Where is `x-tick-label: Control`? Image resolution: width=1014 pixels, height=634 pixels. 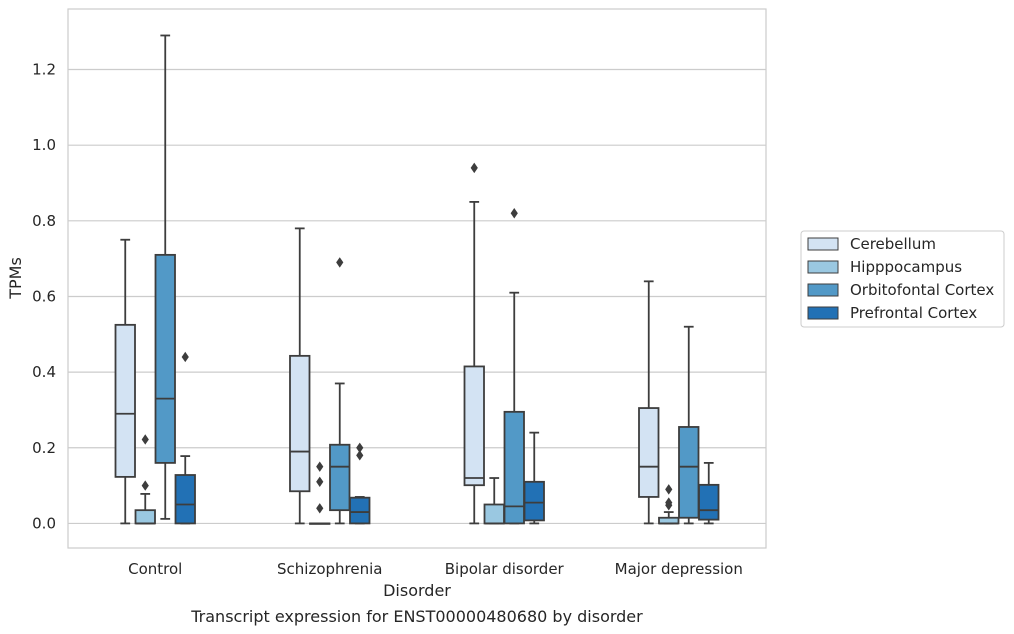
x-tick-label: Control is located at coordinates (155, 569).